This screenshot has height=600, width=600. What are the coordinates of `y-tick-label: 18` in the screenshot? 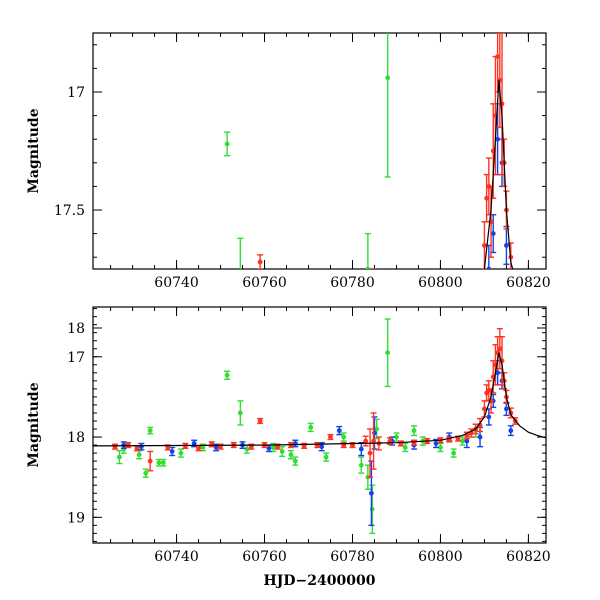 It's located at (76, 438).